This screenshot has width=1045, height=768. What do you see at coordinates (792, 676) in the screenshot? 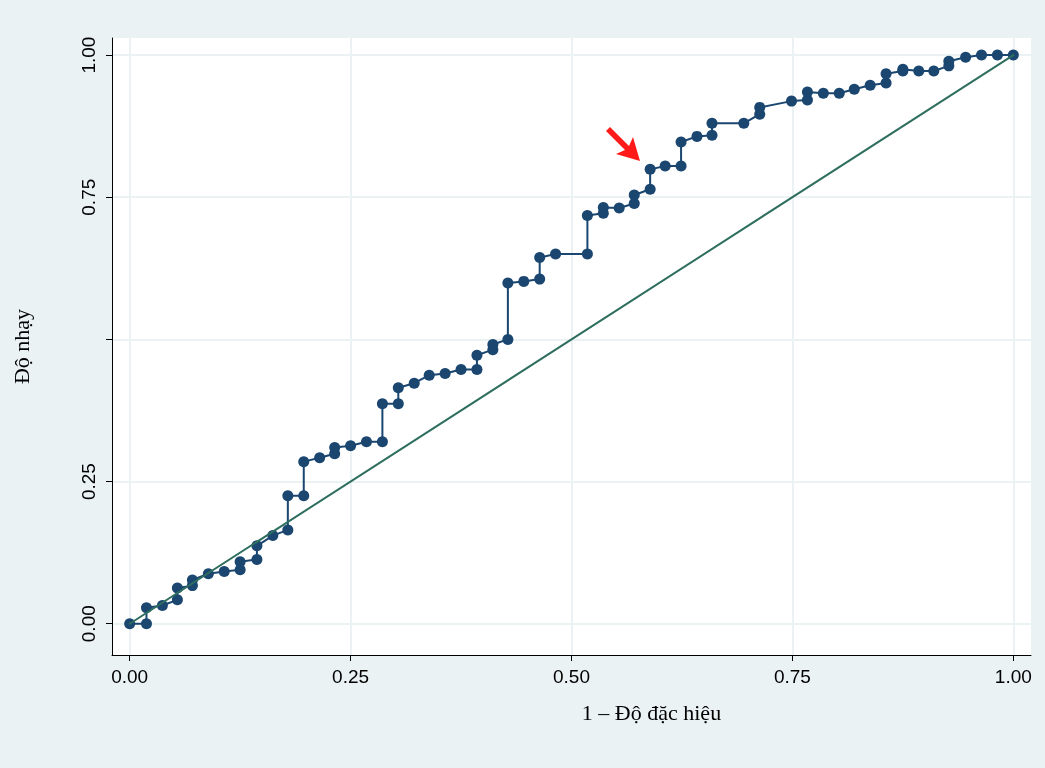
I see `x-tick-label: 0.75` at bounding box center [792, 676].